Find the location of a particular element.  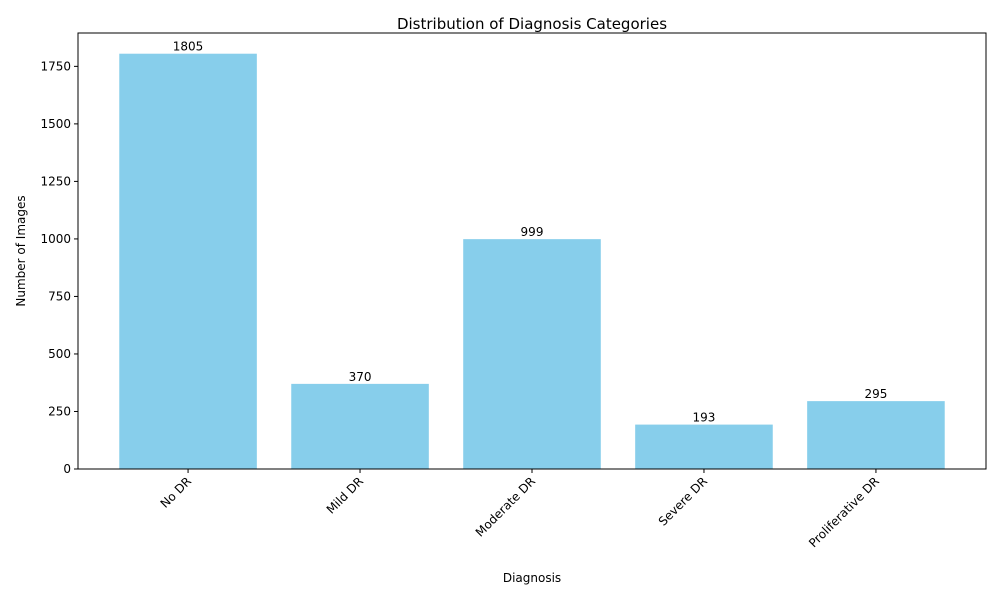

bar-value-label: 370 is located at coordinates (360, 377).